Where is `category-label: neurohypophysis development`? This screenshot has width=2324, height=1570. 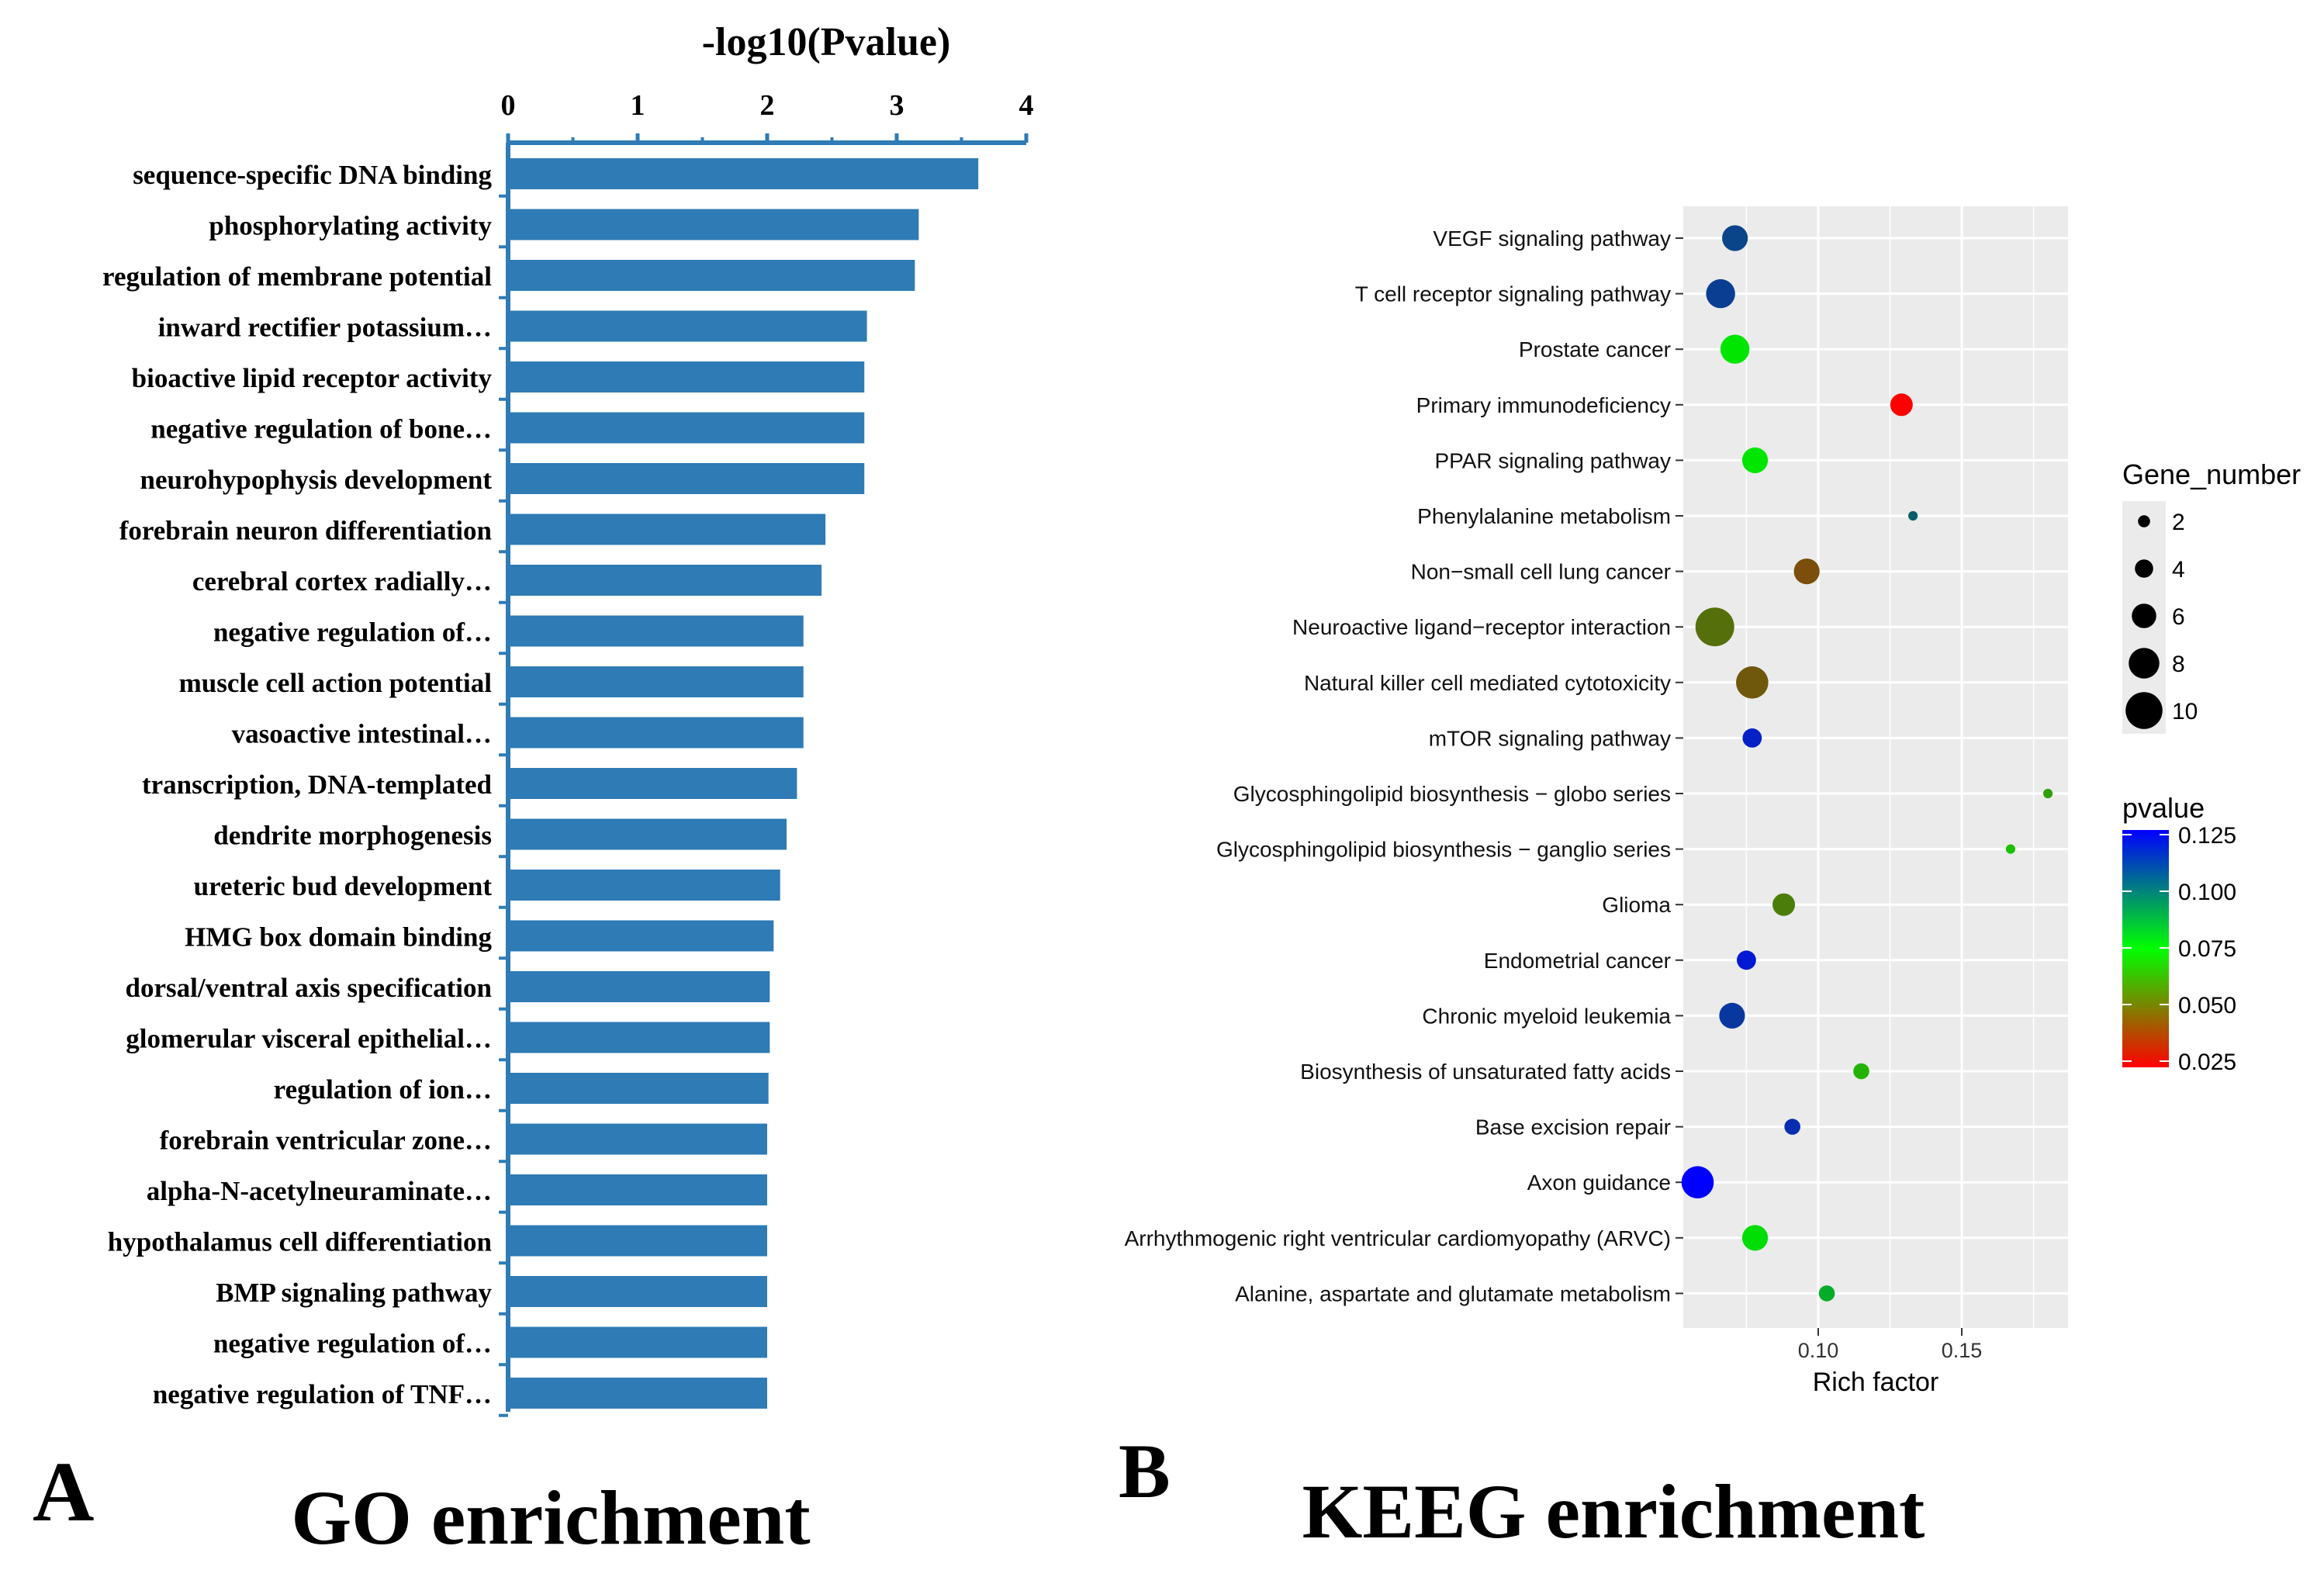
category-label: neurohypophysis development is located at coordinates (316, 480).